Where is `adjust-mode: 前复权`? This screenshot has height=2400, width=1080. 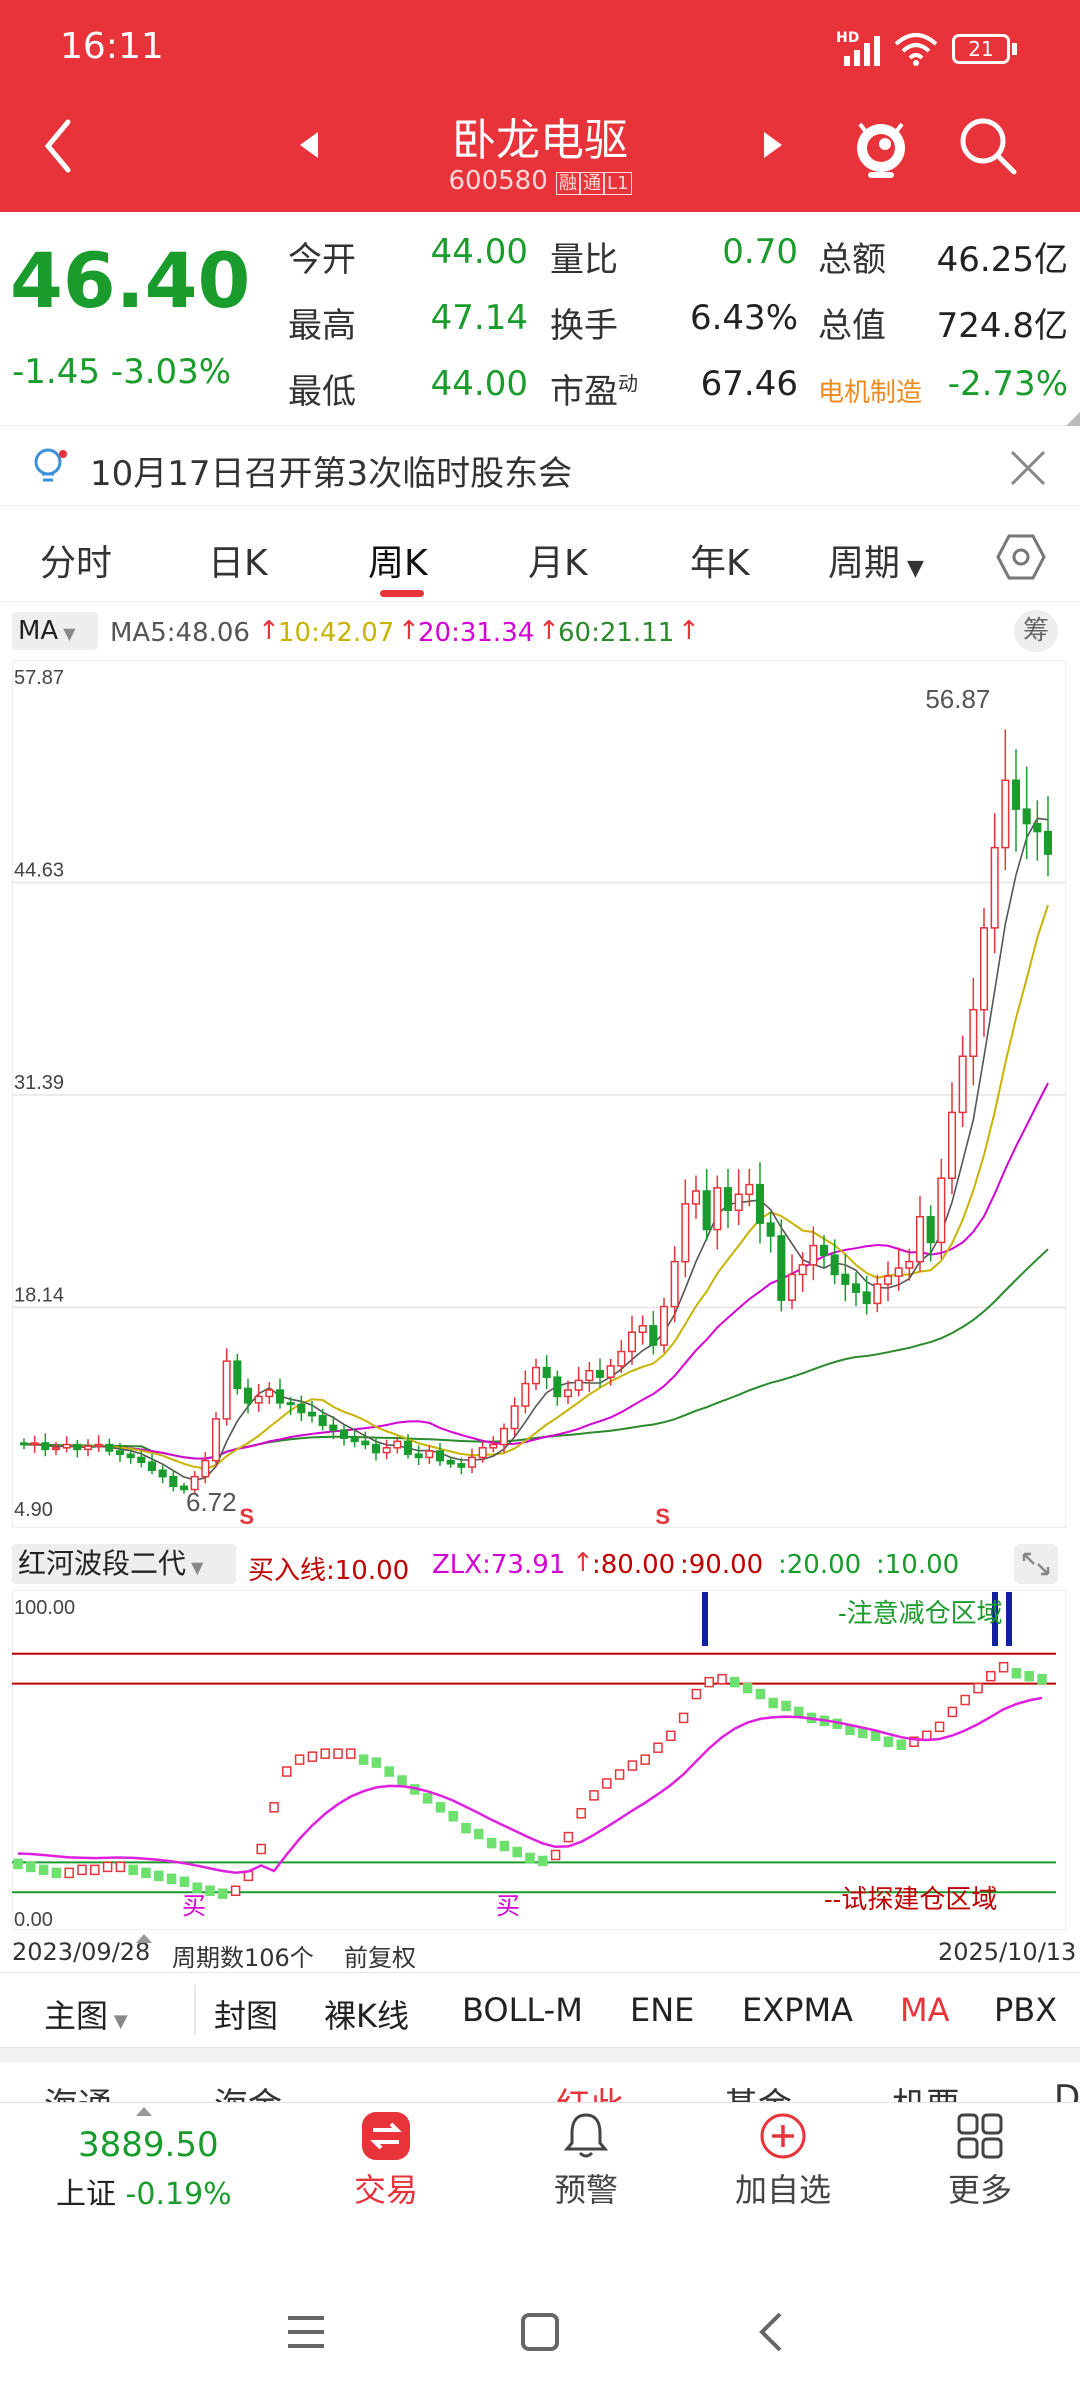
adjust-mode: 前复权 is located at coordinates (380, 1958).